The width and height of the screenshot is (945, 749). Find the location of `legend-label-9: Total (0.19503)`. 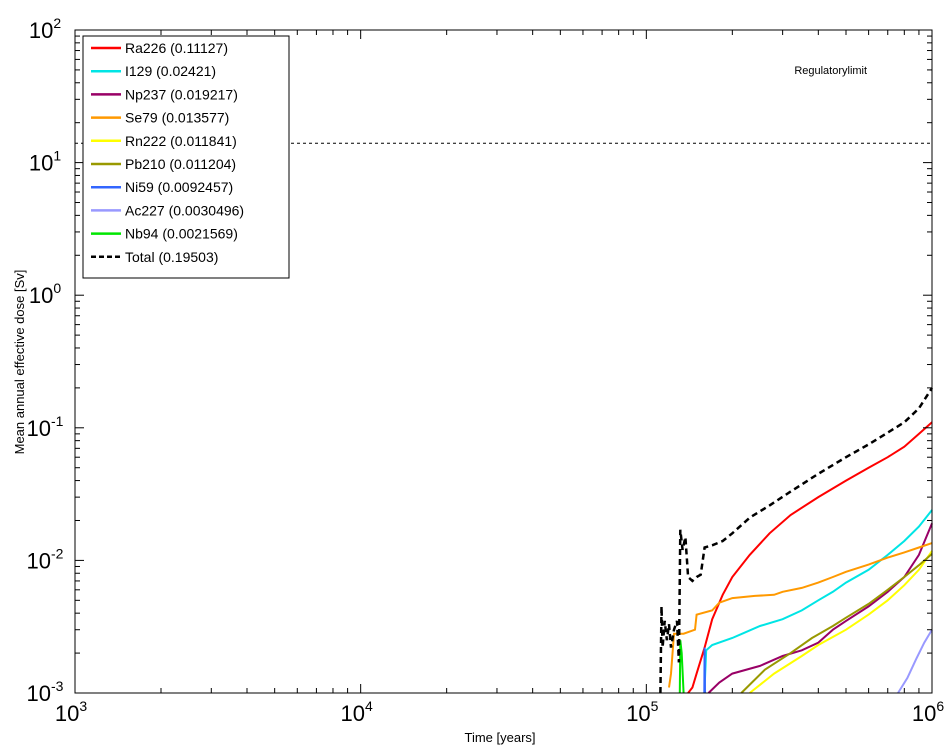

legend-label-9: Total (0.19503) is located at coordinates (171, 257).